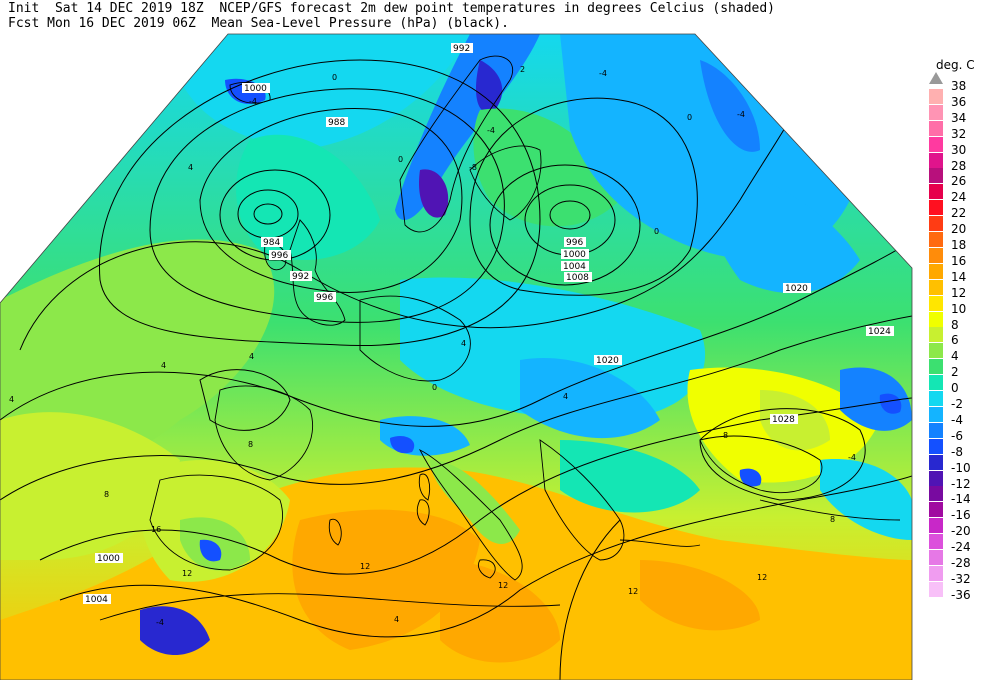 This screenshot has height=680, width=1000. What do you see at coordinates (964, 416) in the screenshot?
I see `legend-entry: -4` at bounding box center [964, 416].